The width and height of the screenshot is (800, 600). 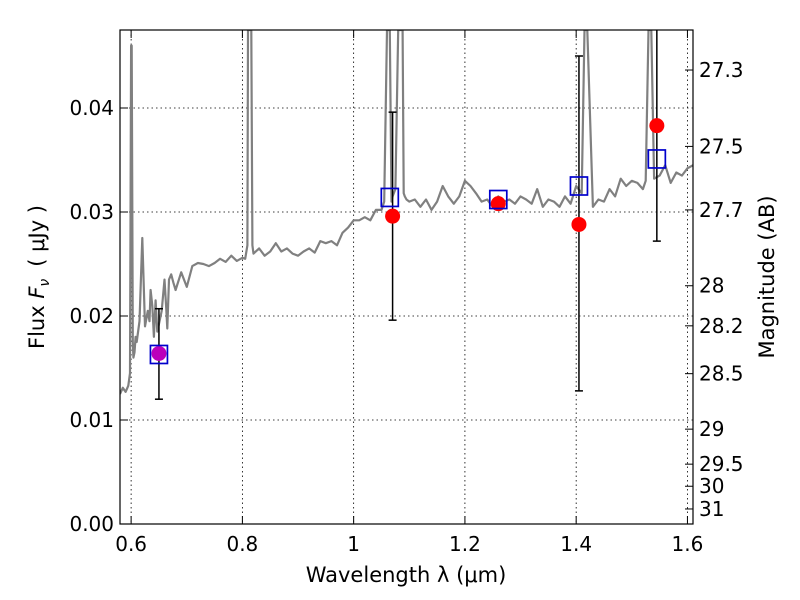 I want to click on x-tick-label: 1.4, so click(x=576, y=544).